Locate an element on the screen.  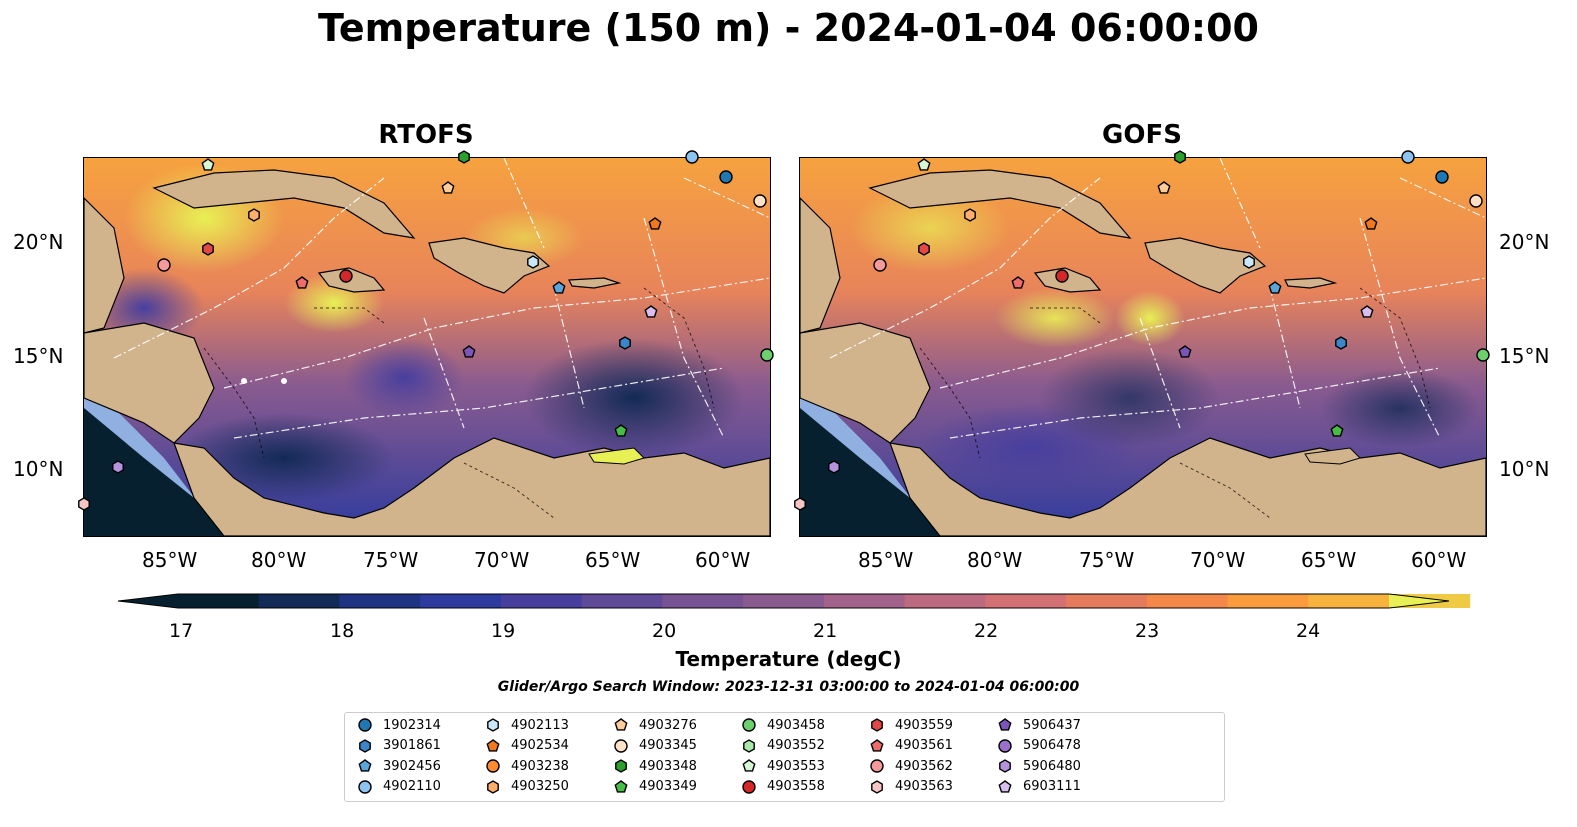
legend-item-5906480: 5906480 is located at coordinates (1039, 766).